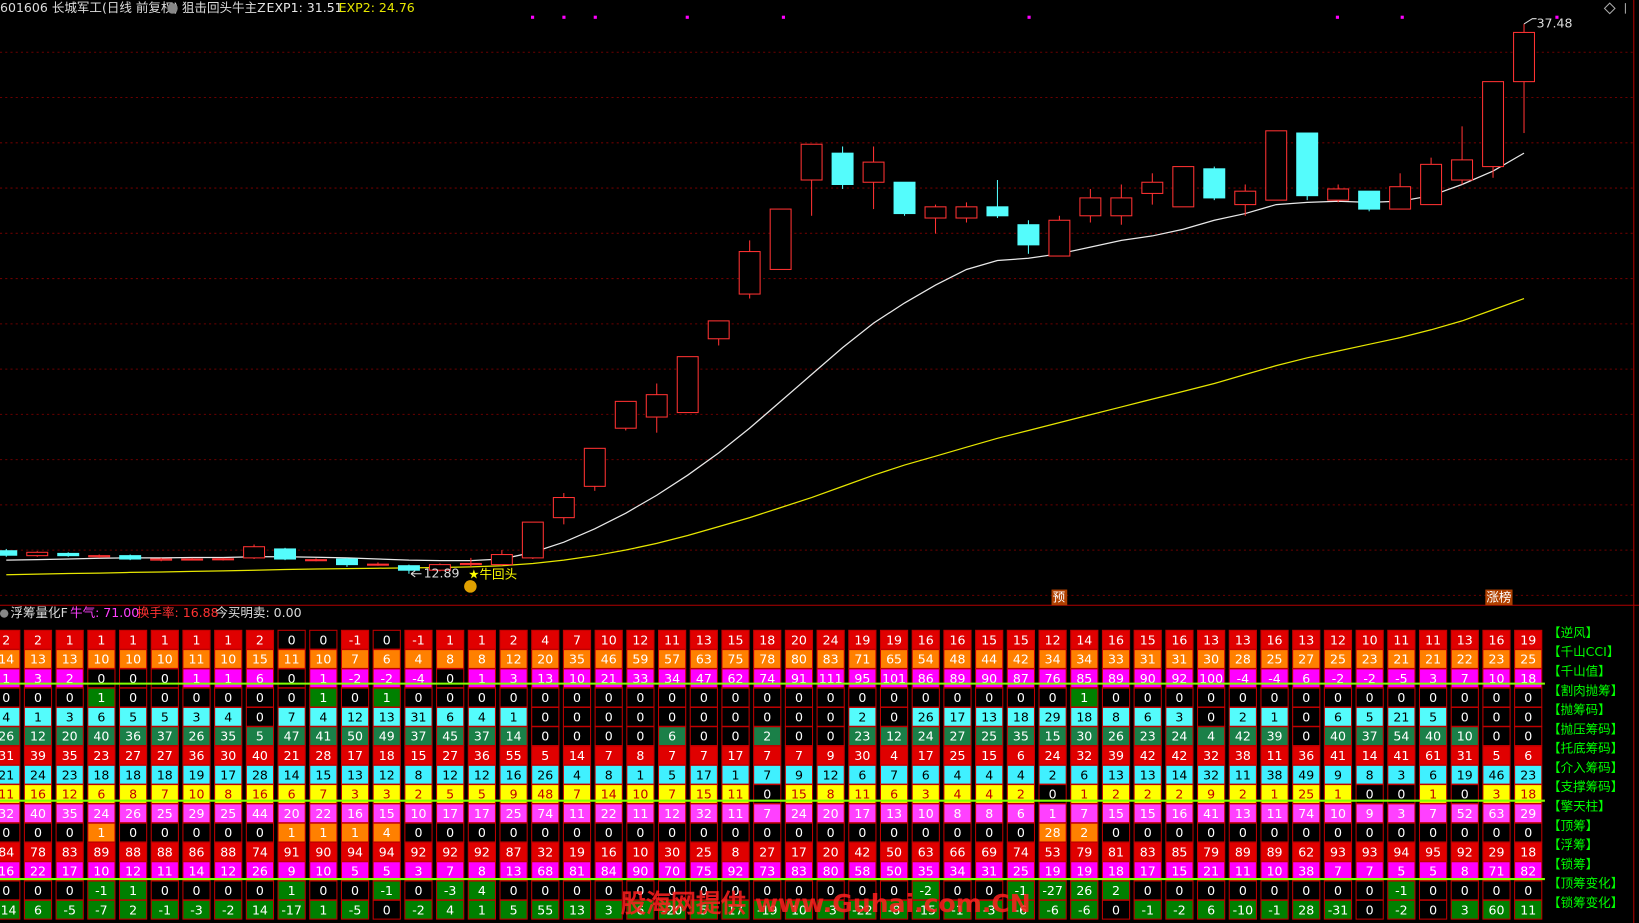  Describe the element at coordinates (1275, 774) in the screenshot. I see `cell-value: 38` at that location.